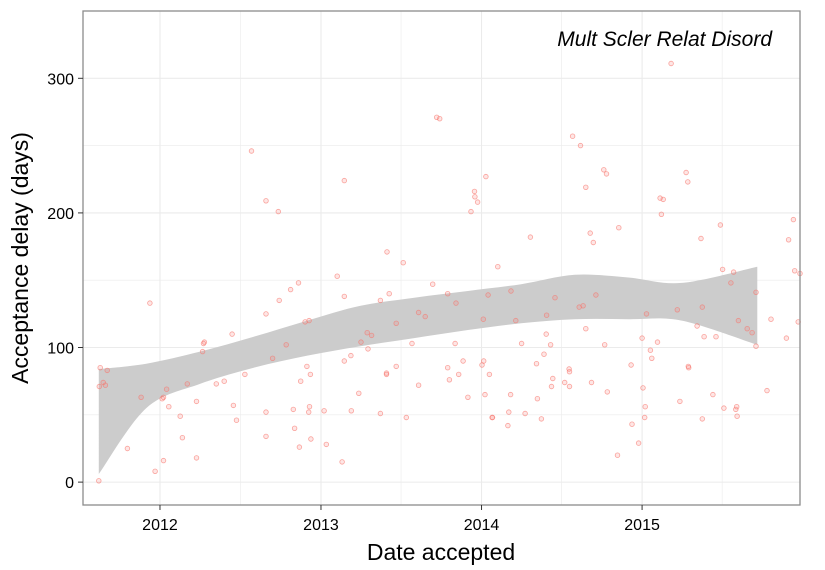 The image size is (825, 570). I want to click on y-axis-title: Acceptance delay (days), so click(20, 258).